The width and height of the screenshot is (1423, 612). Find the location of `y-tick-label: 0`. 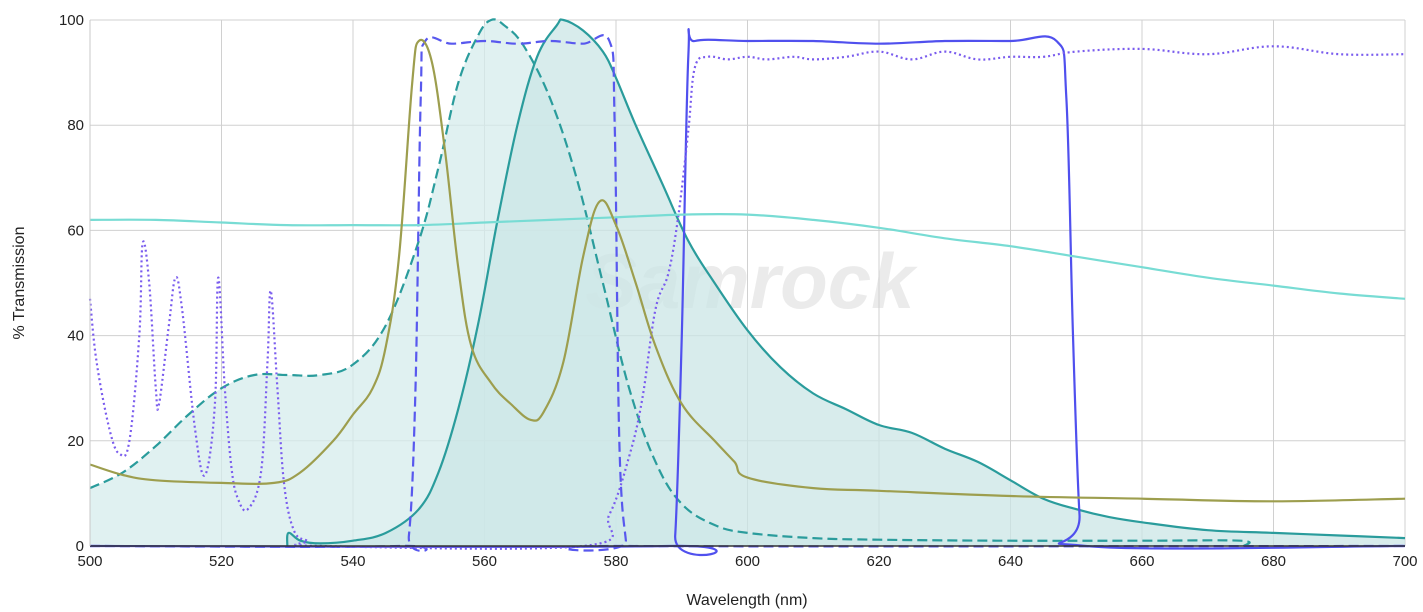

y-tick-label: 0 is located at coordinates (80, 546).